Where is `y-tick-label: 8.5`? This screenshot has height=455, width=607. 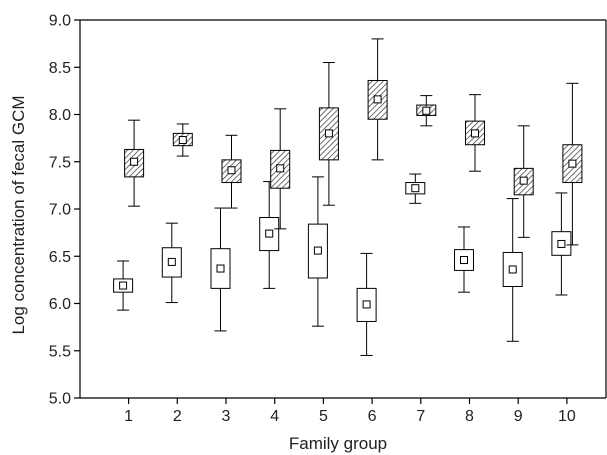 y-tick-label: 8.5 is located at coordinates (60, 68).